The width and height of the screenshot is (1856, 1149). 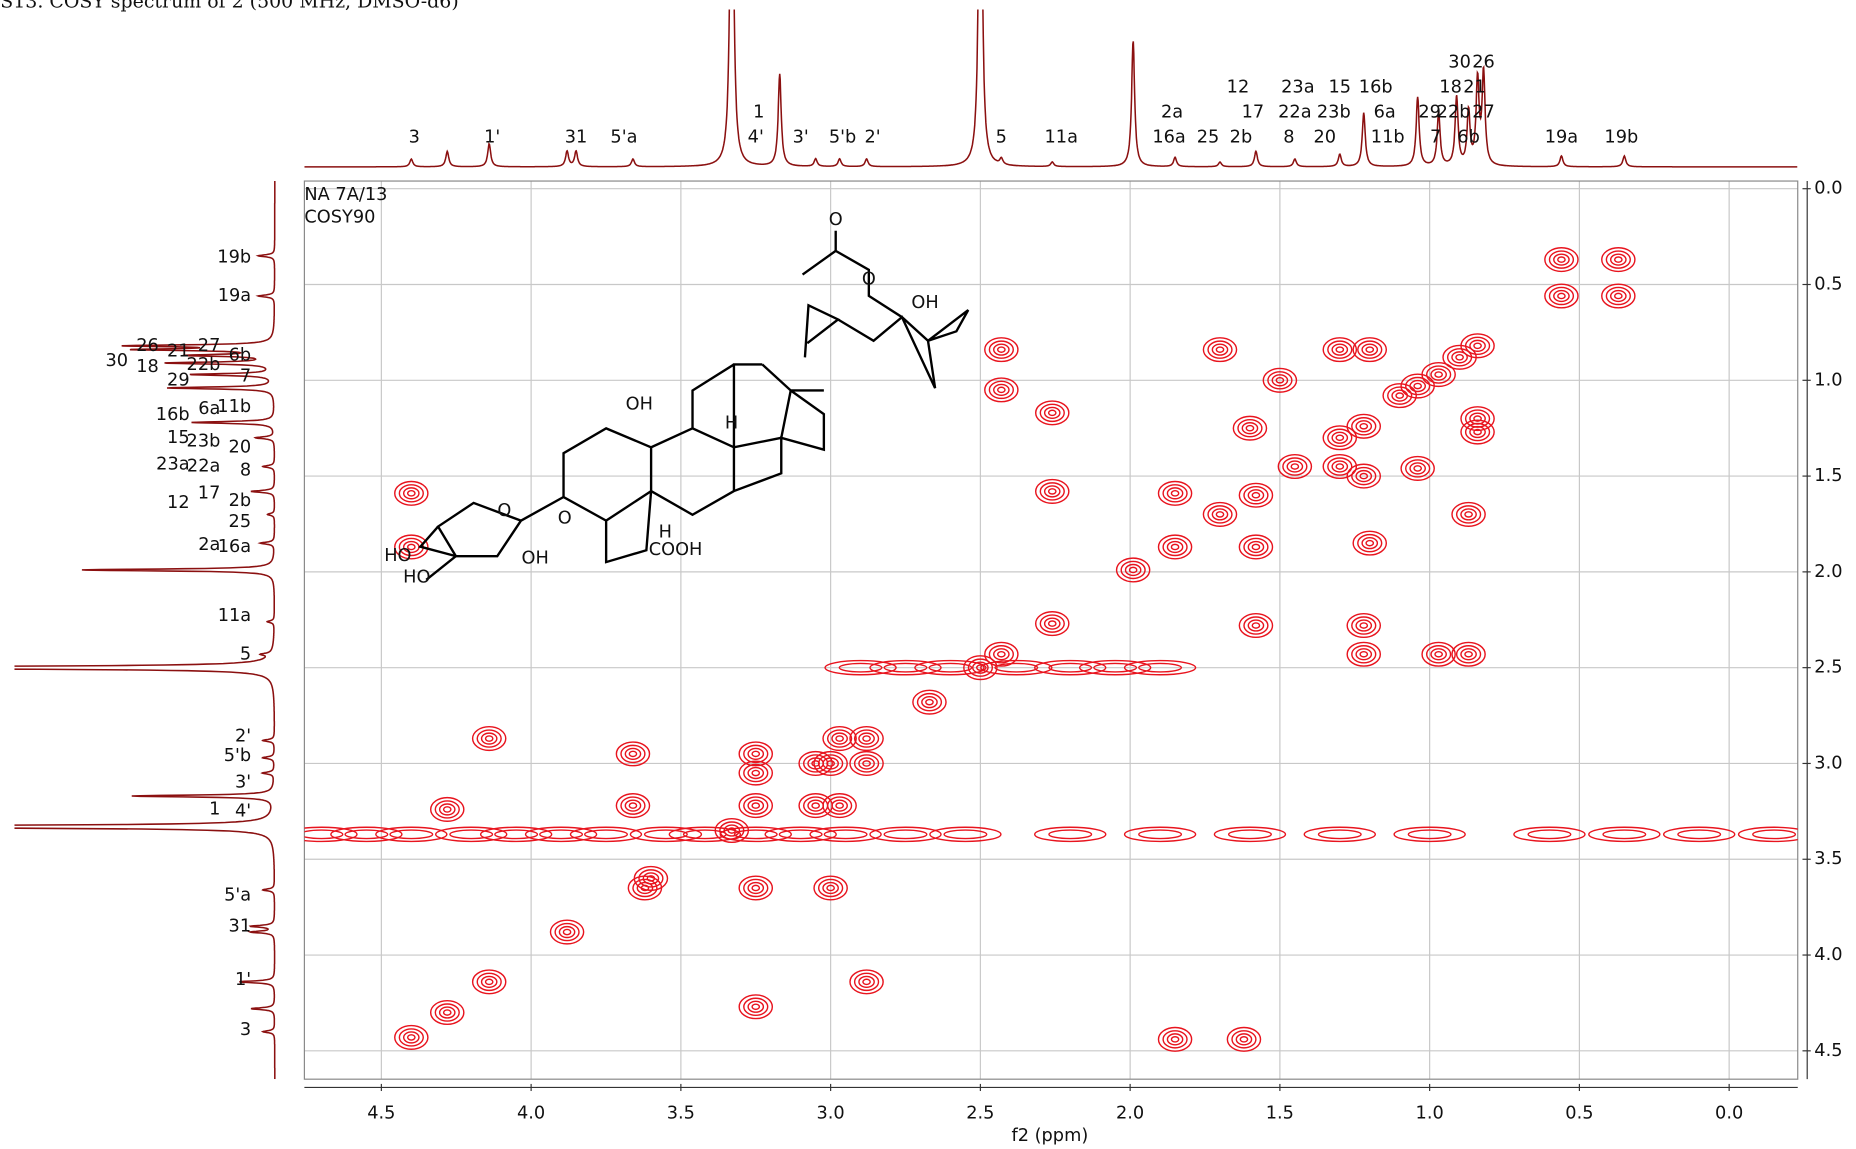 I want to click on peak-label: 3, so click(x=245, y=1030).